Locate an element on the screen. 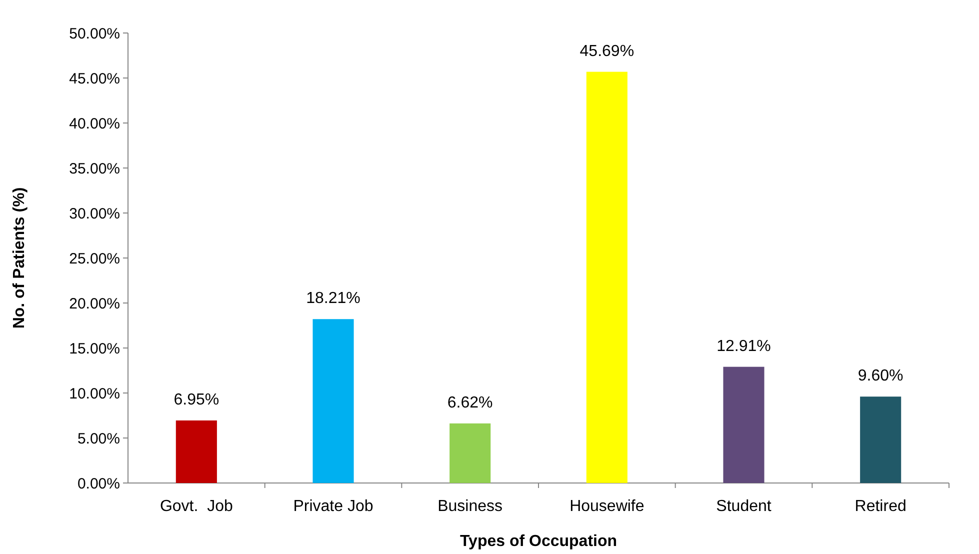 This screenshot has width=979, height=554. data-label: 45.69% is located at coordinates (607, 51).